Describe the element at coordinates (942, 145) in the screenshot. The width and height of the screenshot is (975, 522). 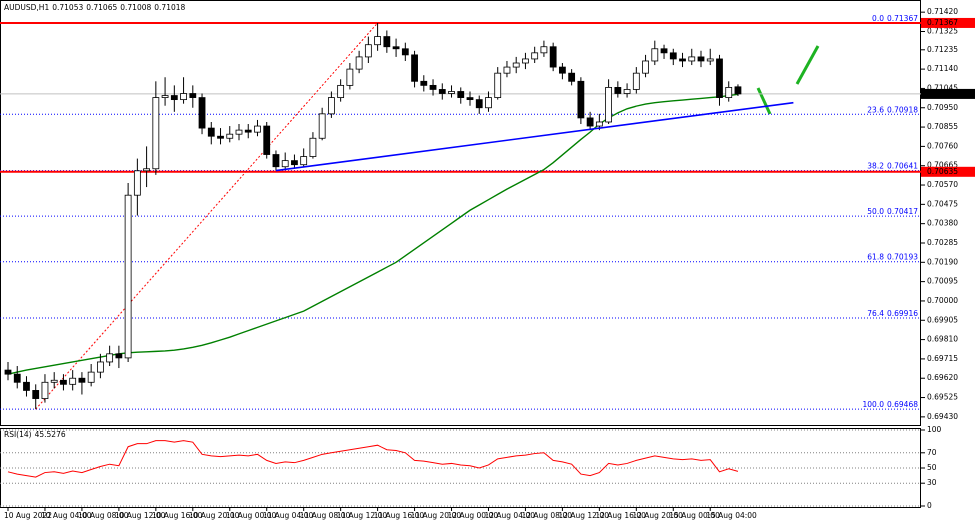
I see `y-tick-label: 0.70760` at that location.